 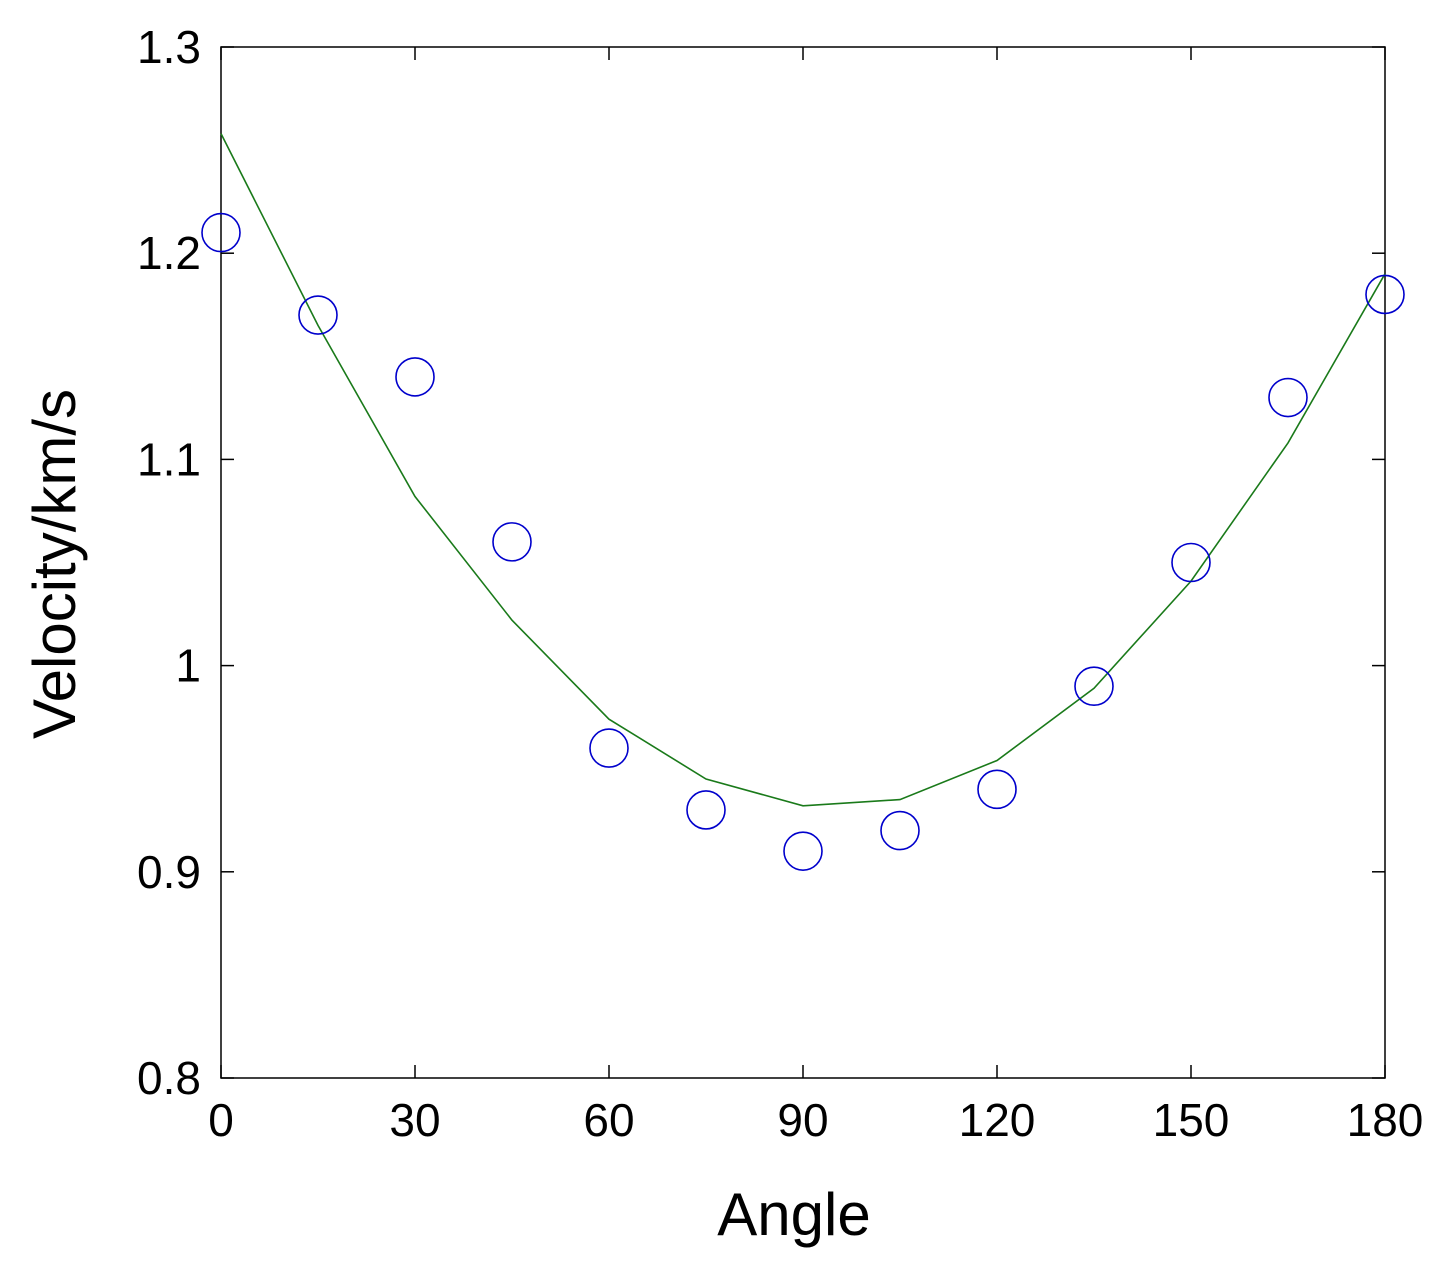 What do you see at coordinates (169, 459) in the screenshot?
I see `y-tick-label: 1.1` at bounding box center [169, 459].